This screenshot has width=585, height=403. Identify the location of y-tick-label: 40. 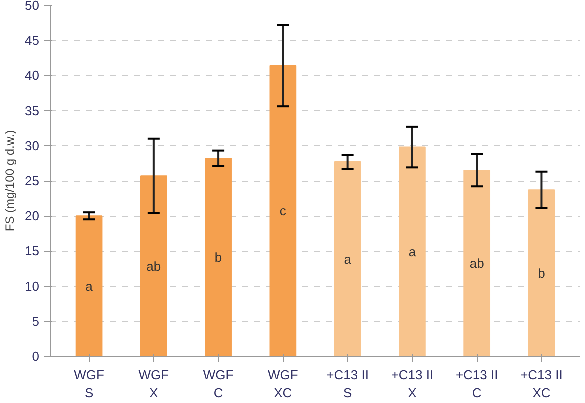
(32, 76).